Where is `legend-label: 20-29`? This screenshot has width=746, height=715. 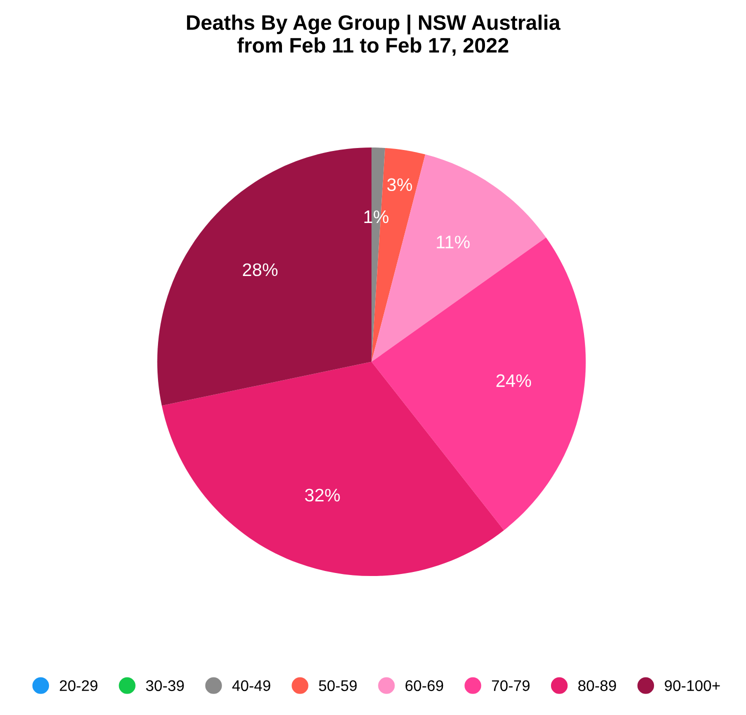 legend-label: 20-29 is located at coordinates (79, 686).